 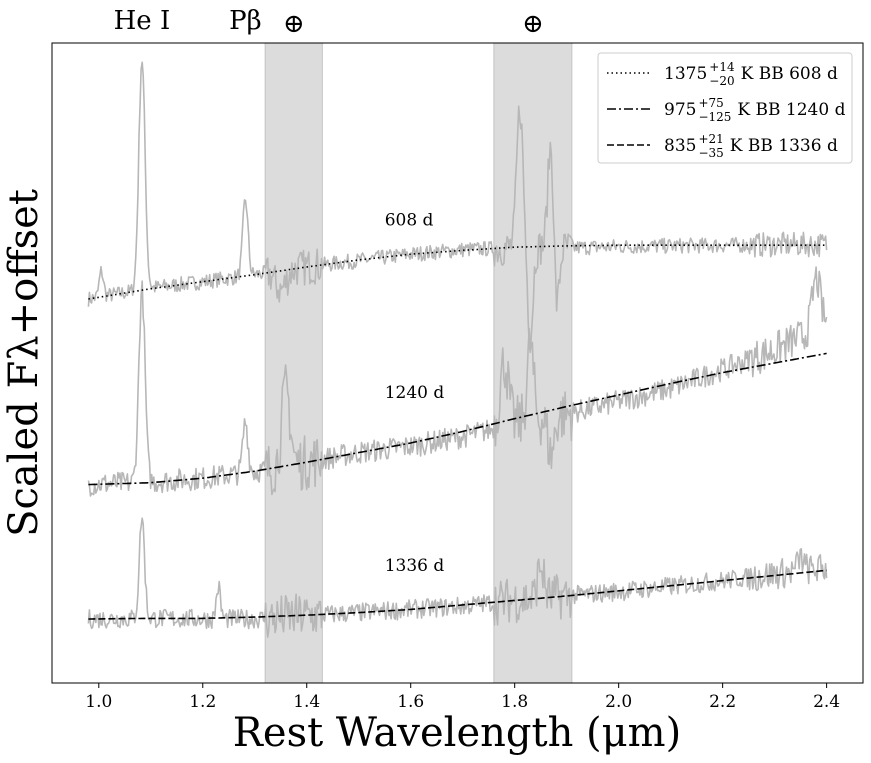 What do you see at coordinates (721, 81) in the screenshot?
I see `legend-lower-error: −20` at bounding box center [721, 81].